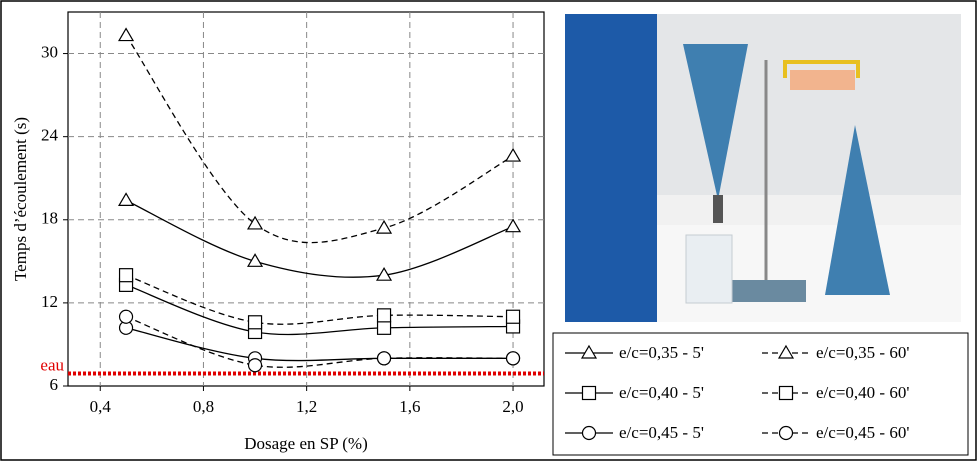 This screenshot has width=977, height=461. Describe the element at coordinates (20, 199) in the screenshot. I see `y-axis-label: Temps d’écoulement (s)` at that location.